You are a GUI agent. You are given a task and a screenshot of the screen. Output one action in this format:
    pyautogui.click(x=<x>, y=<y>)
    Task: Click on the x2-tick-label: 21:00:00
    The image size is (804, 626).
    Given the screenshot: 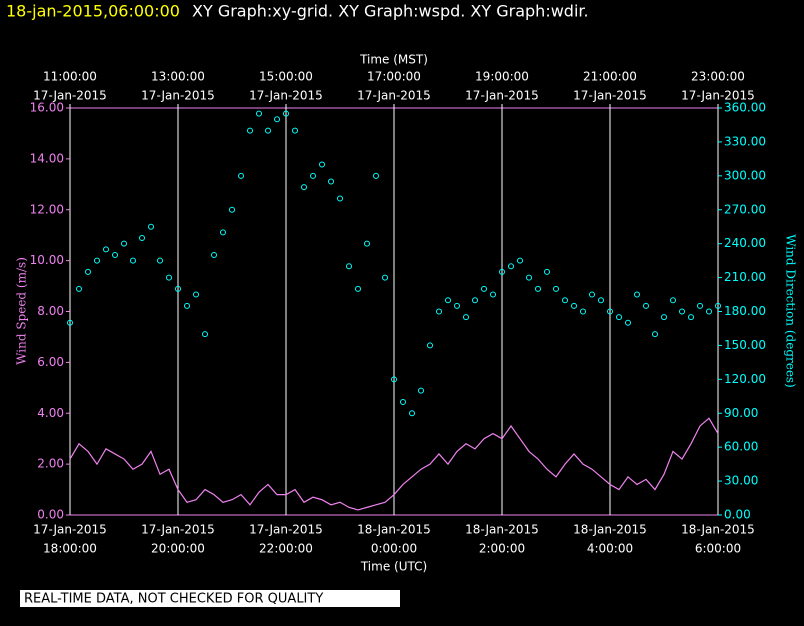 What is the action you would take?
    pyautogui.click(x=610, y=77)
    